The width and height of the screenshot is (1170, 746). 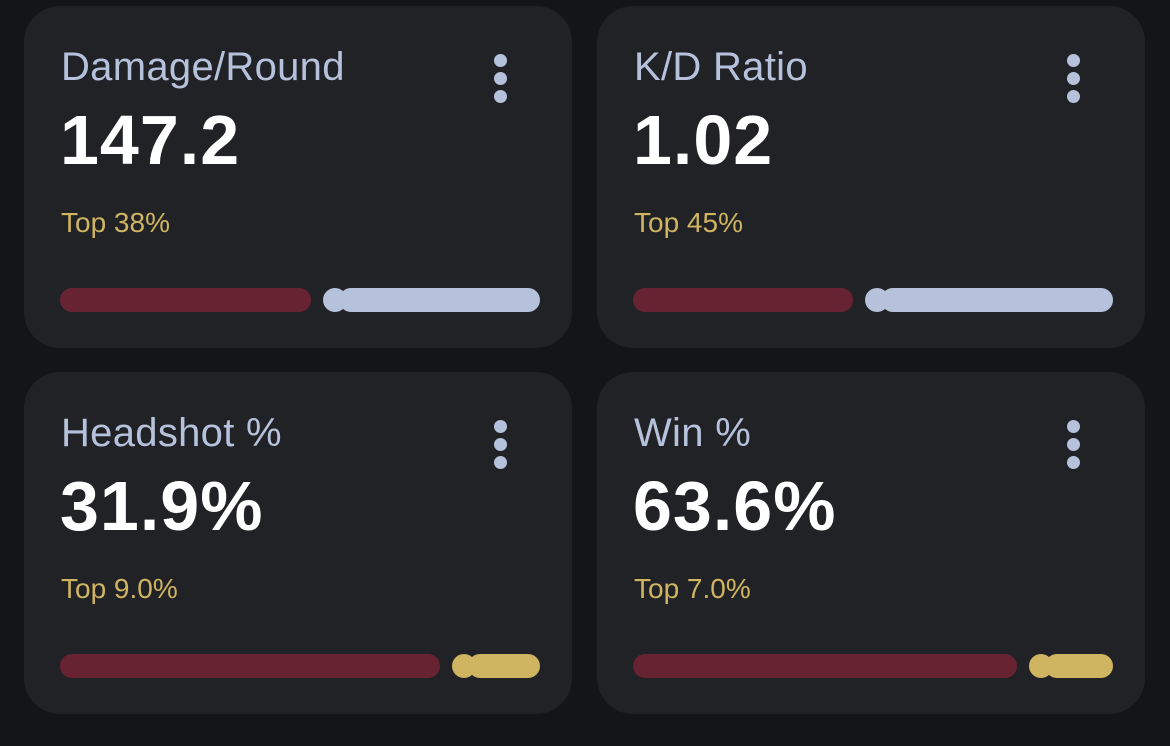 What do you see at coordinates (162, 506) in the screenshot?
I see `stat-value: 31.9%` at bounding box center [162, 506].